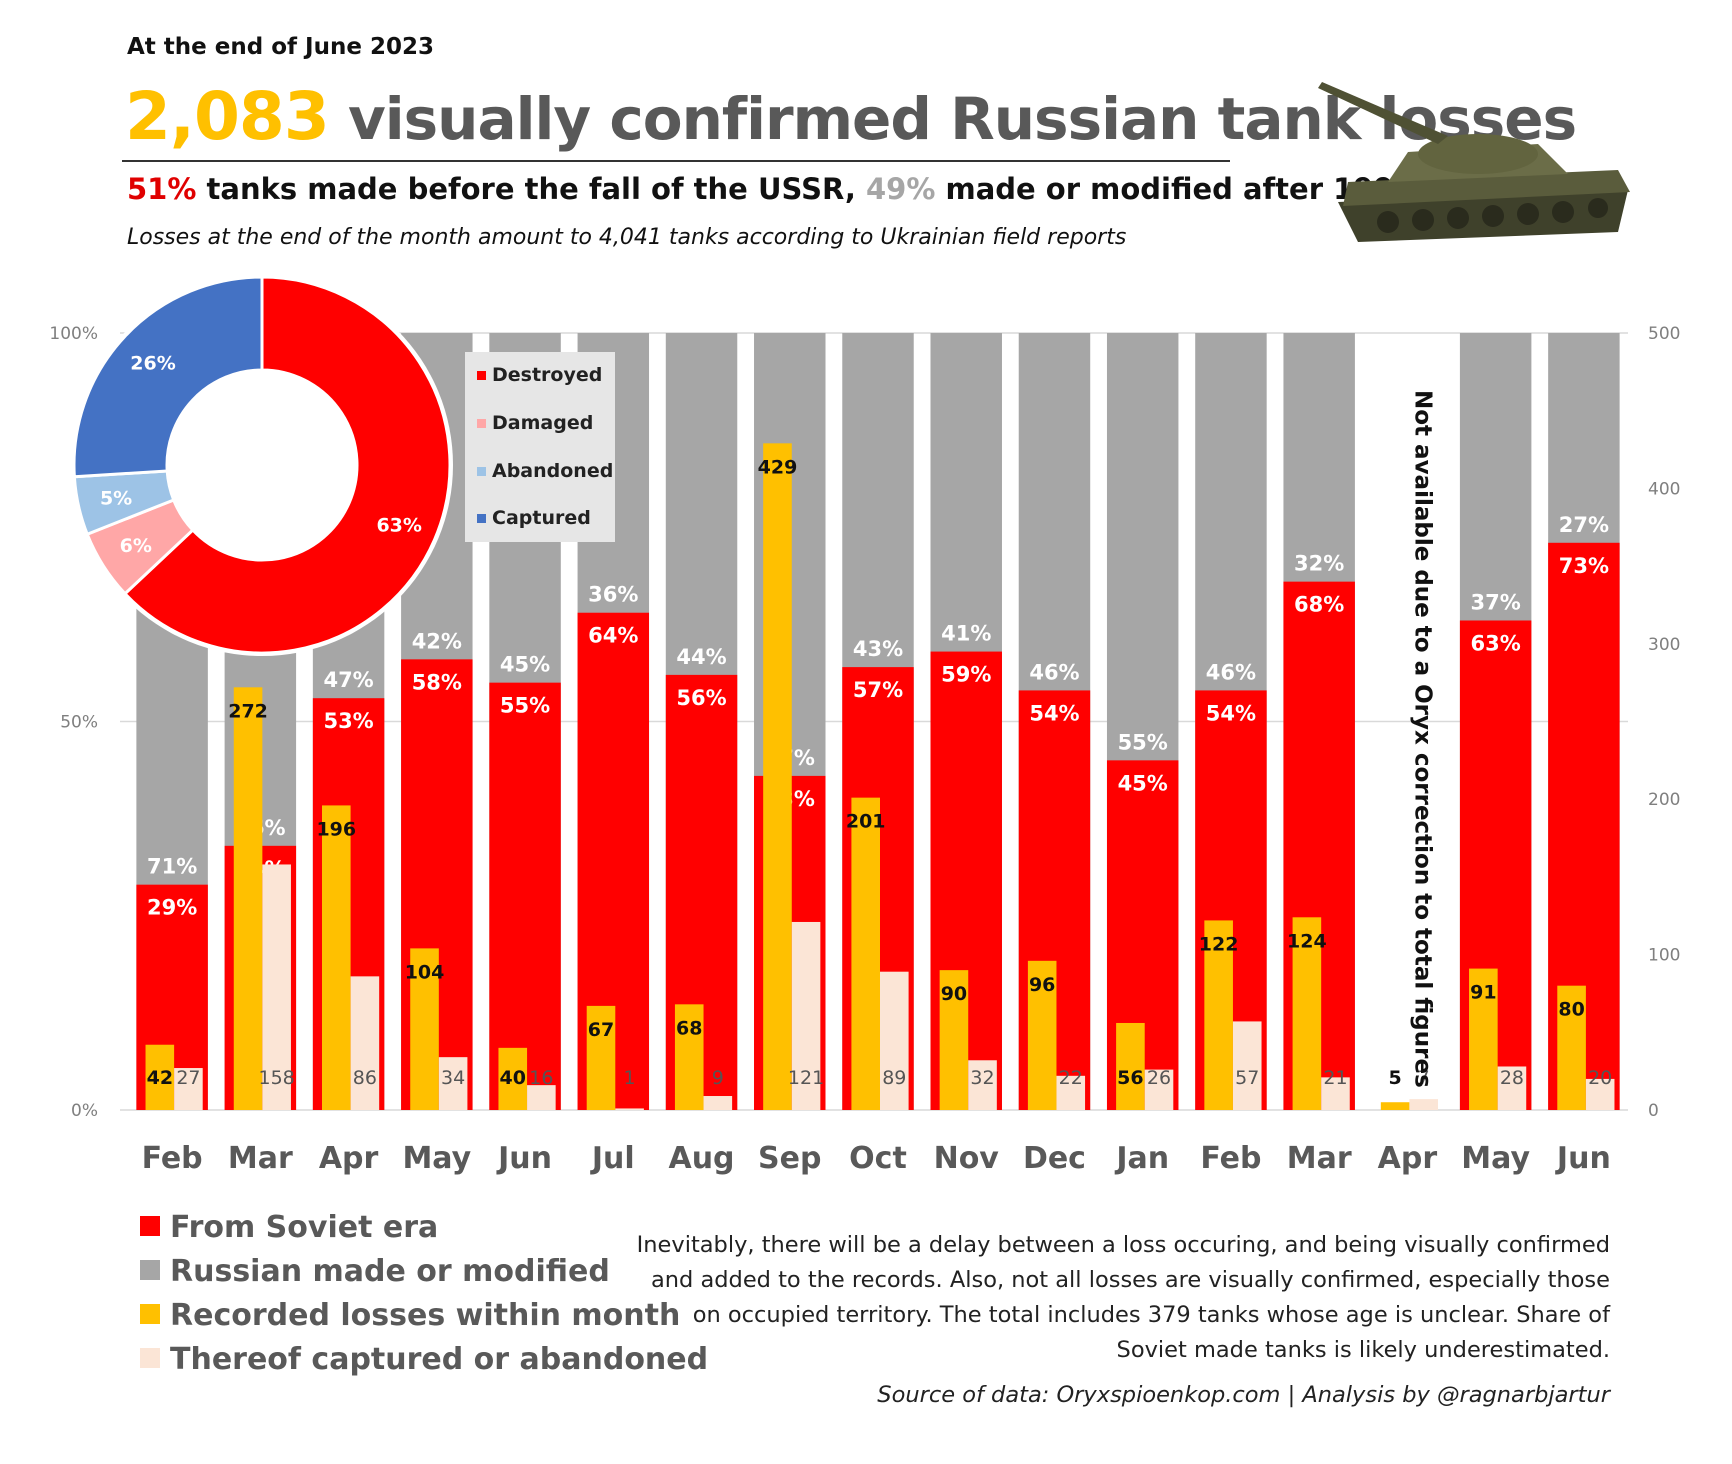  What do you see at coordinates (227, 116) in the screenshot?
I see `headline-number: 2,083` at bounding box center [227, 116].